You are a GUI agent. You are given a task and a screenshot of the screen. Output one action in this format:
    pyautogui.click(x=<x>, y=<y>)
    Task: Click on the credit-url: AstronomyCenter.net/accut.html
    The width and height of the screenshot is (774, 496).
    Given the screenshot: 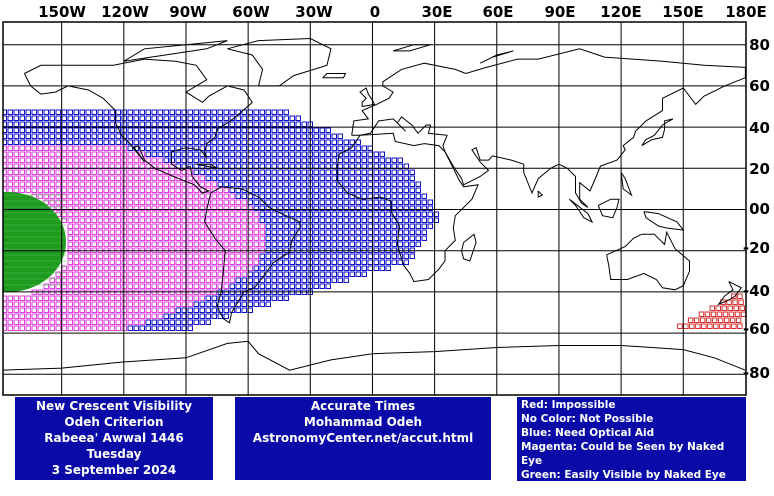 What is the action you would take?
    pyautogui.click(x=363, y=438)
    